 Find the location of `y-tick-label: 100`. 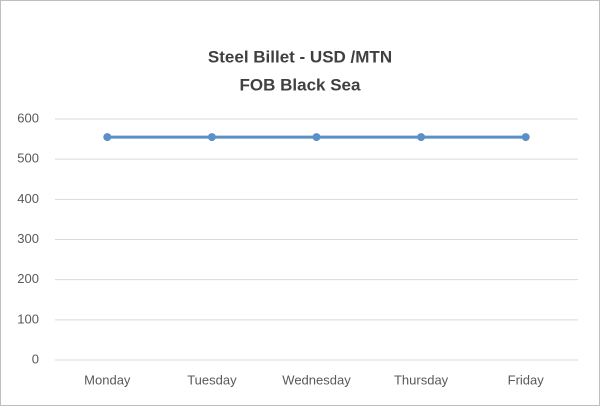

y-tick-label: 100 is located at coordinates (28, 318).